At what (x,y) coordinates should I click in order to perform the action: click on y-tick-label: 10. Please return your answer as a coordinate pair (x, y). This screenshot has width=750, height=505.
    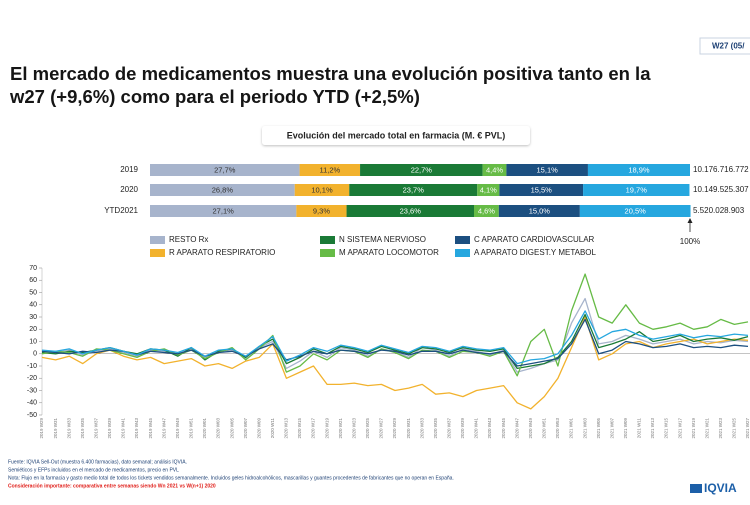
    Looking at the image, I should click on (33, 341).